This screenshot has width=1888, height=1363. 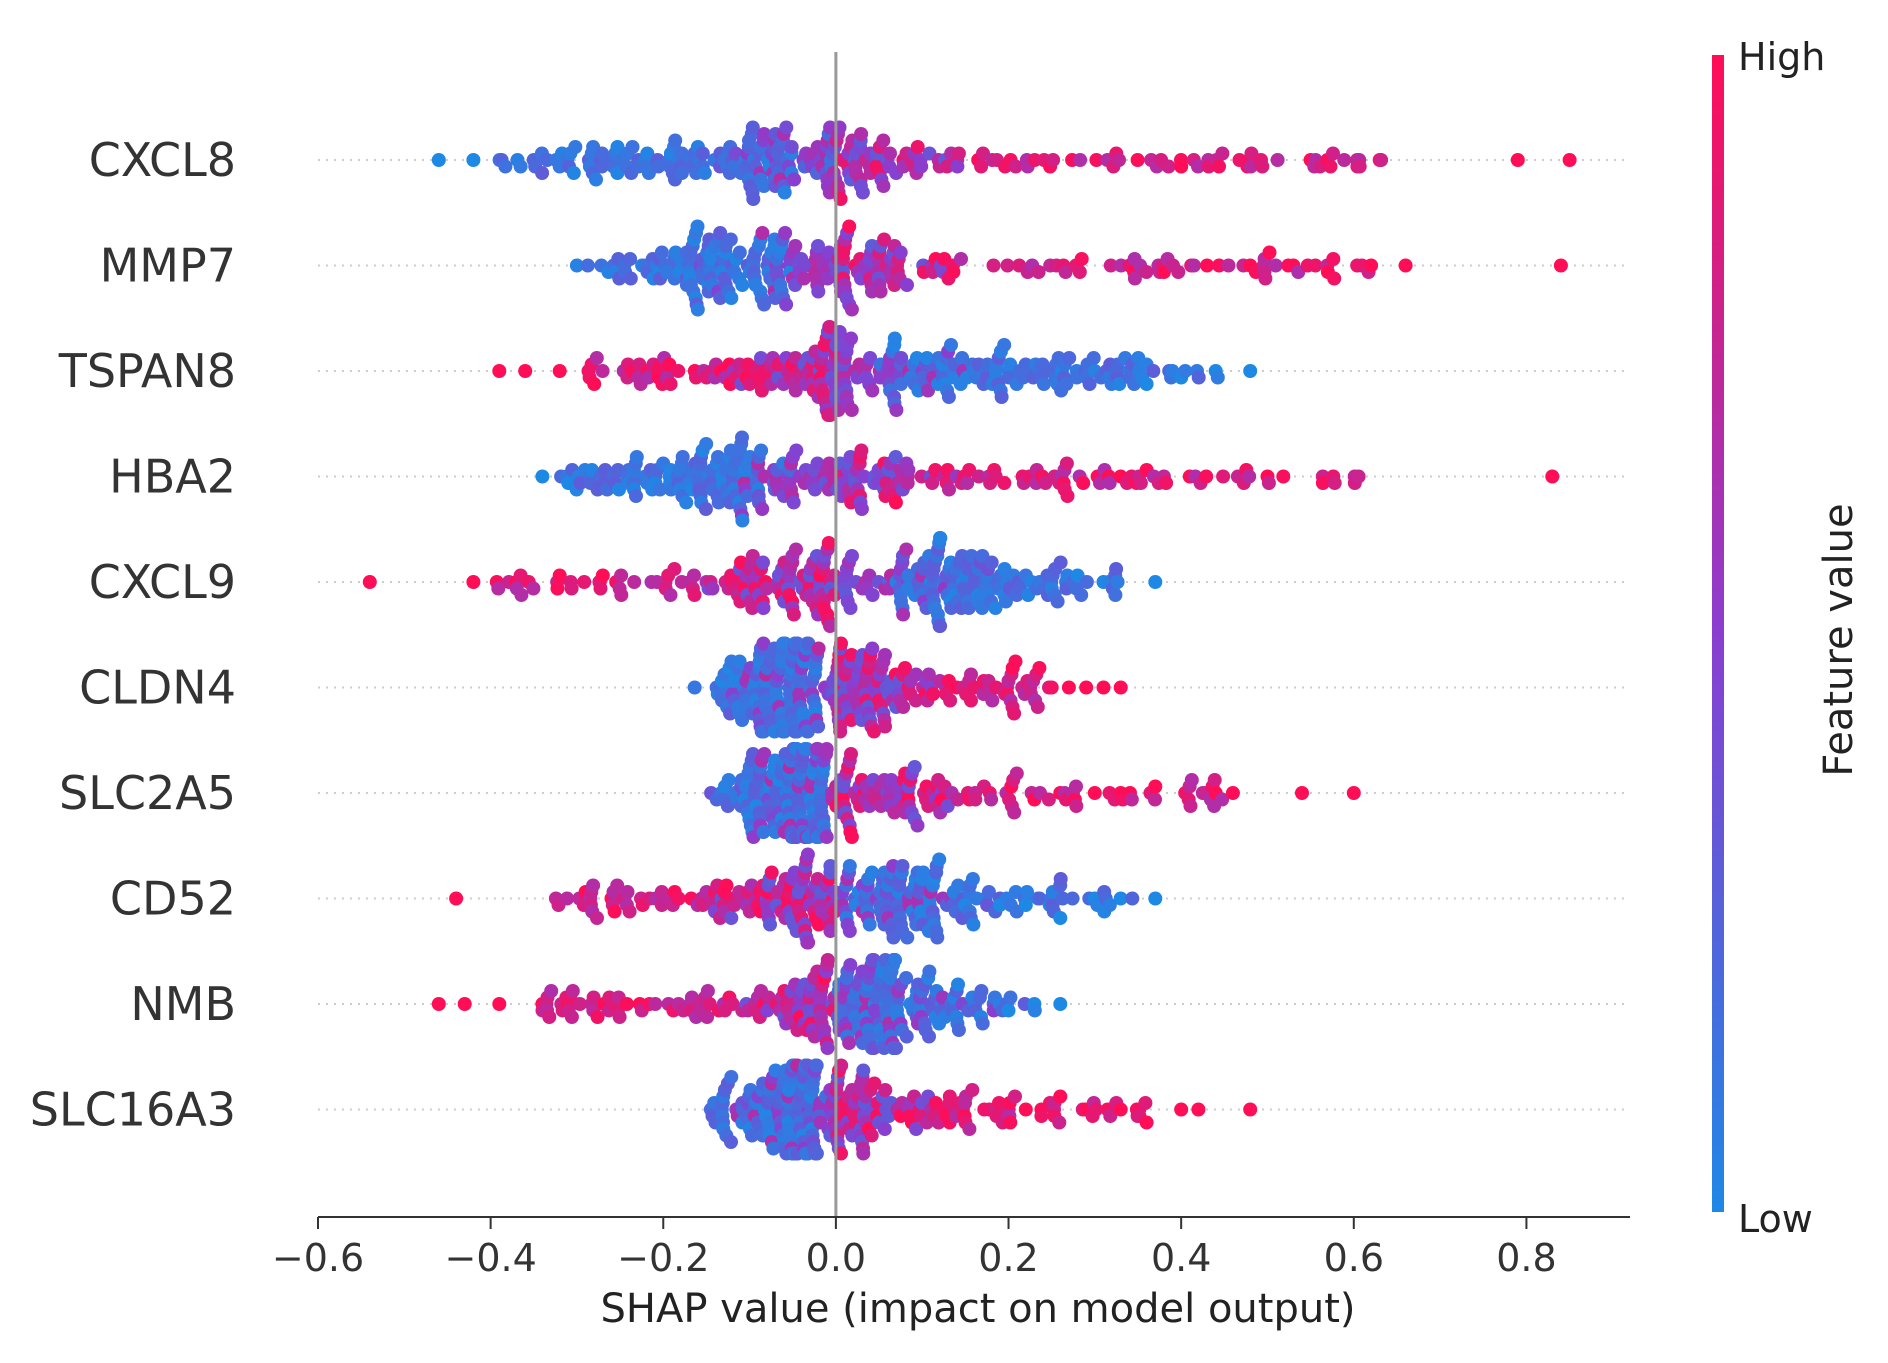 What do you see at coordinates (1008, 1258) in the screenshot?
I see `x-tick-label: 0.2` at bounding box center [1008, 1258].